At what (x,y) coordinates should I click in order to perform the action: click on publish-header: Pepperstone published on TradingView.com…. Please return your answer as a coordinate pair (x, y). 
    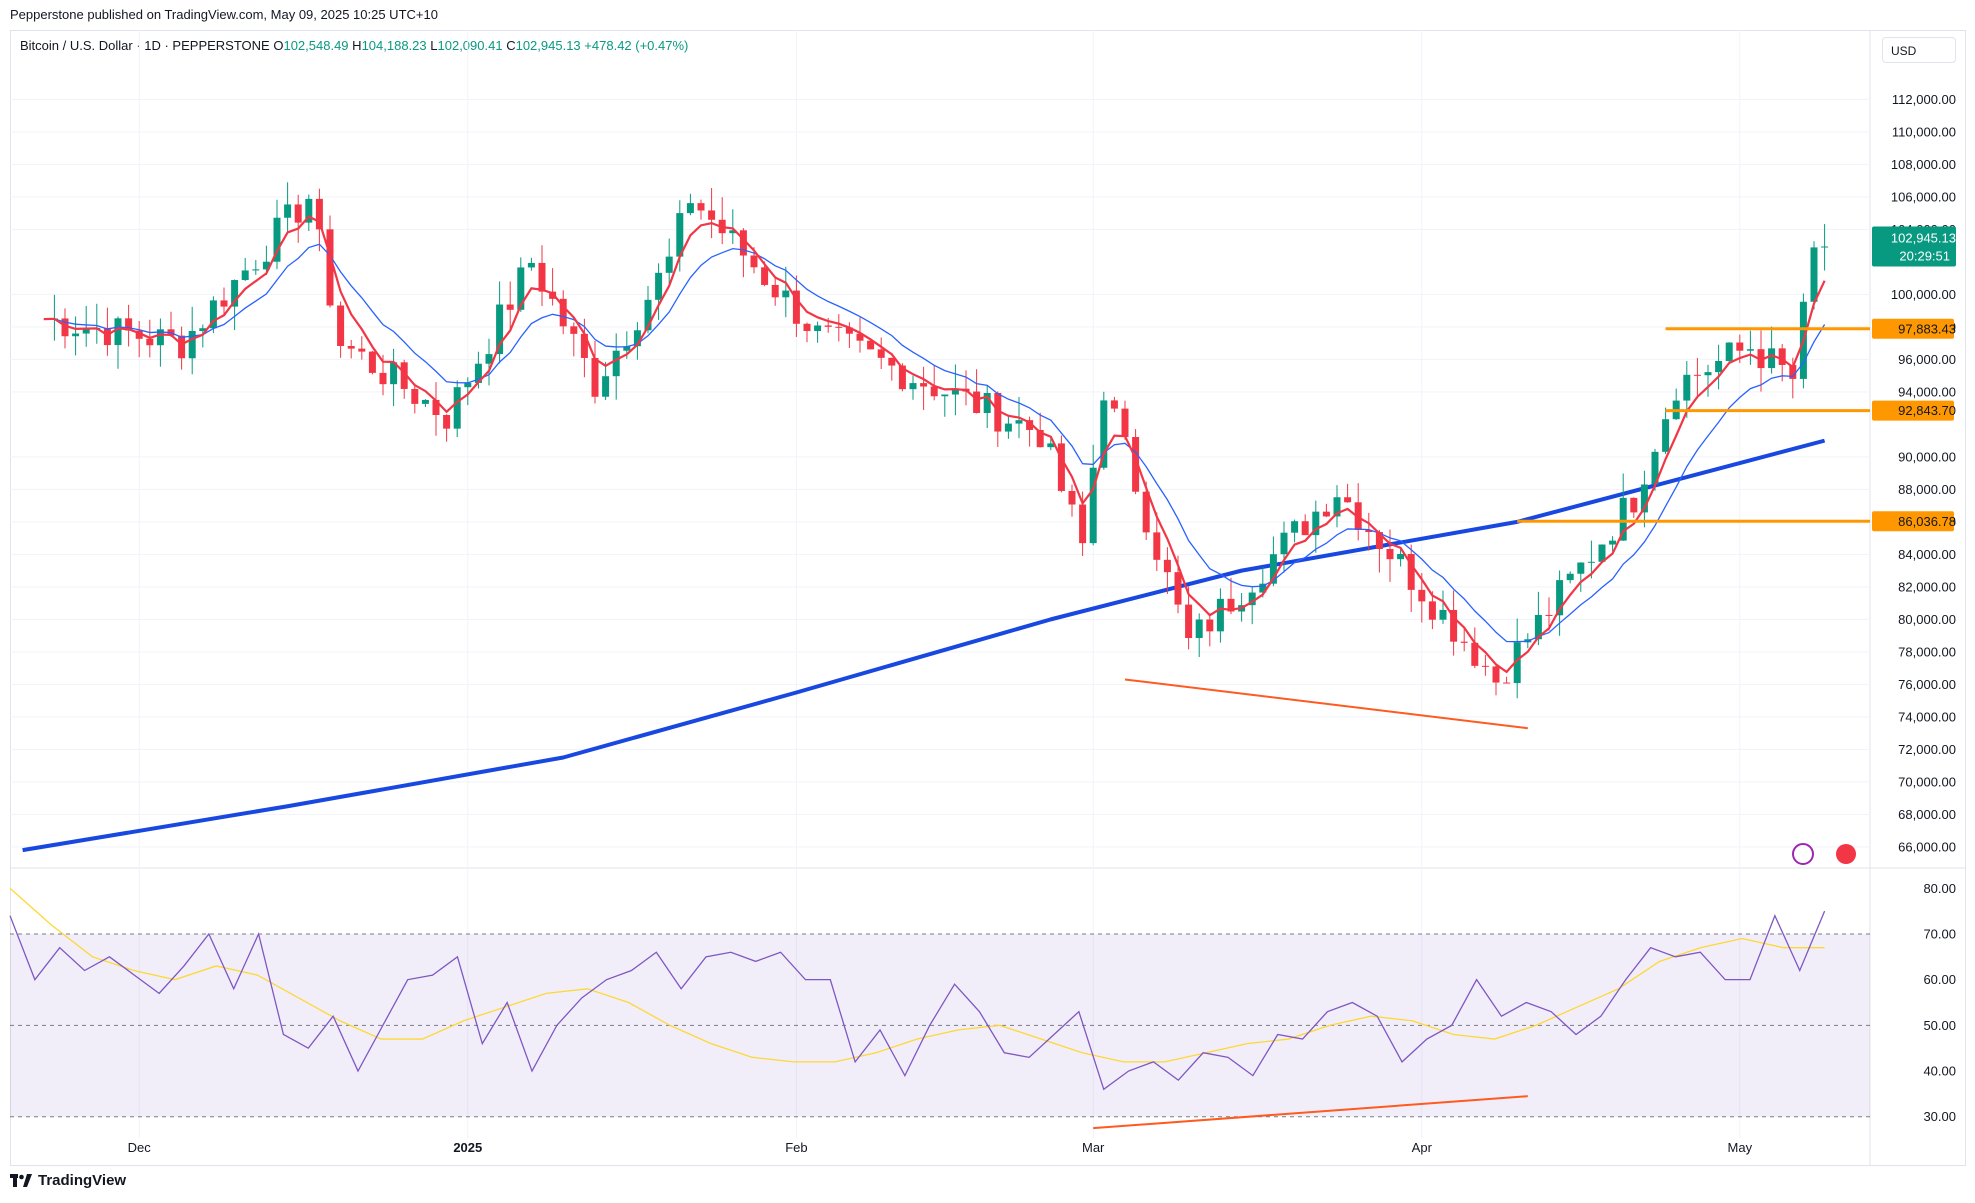
    Looking at the image, I should click on (224, 14).